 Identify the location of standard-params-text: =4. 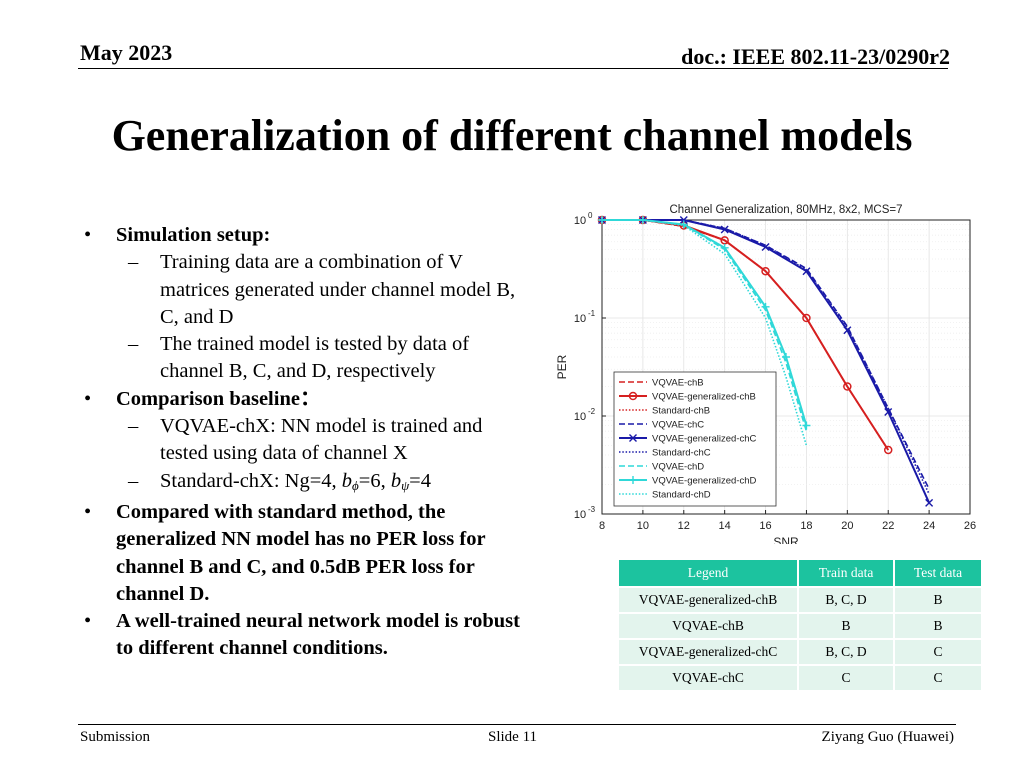
(420, 480).